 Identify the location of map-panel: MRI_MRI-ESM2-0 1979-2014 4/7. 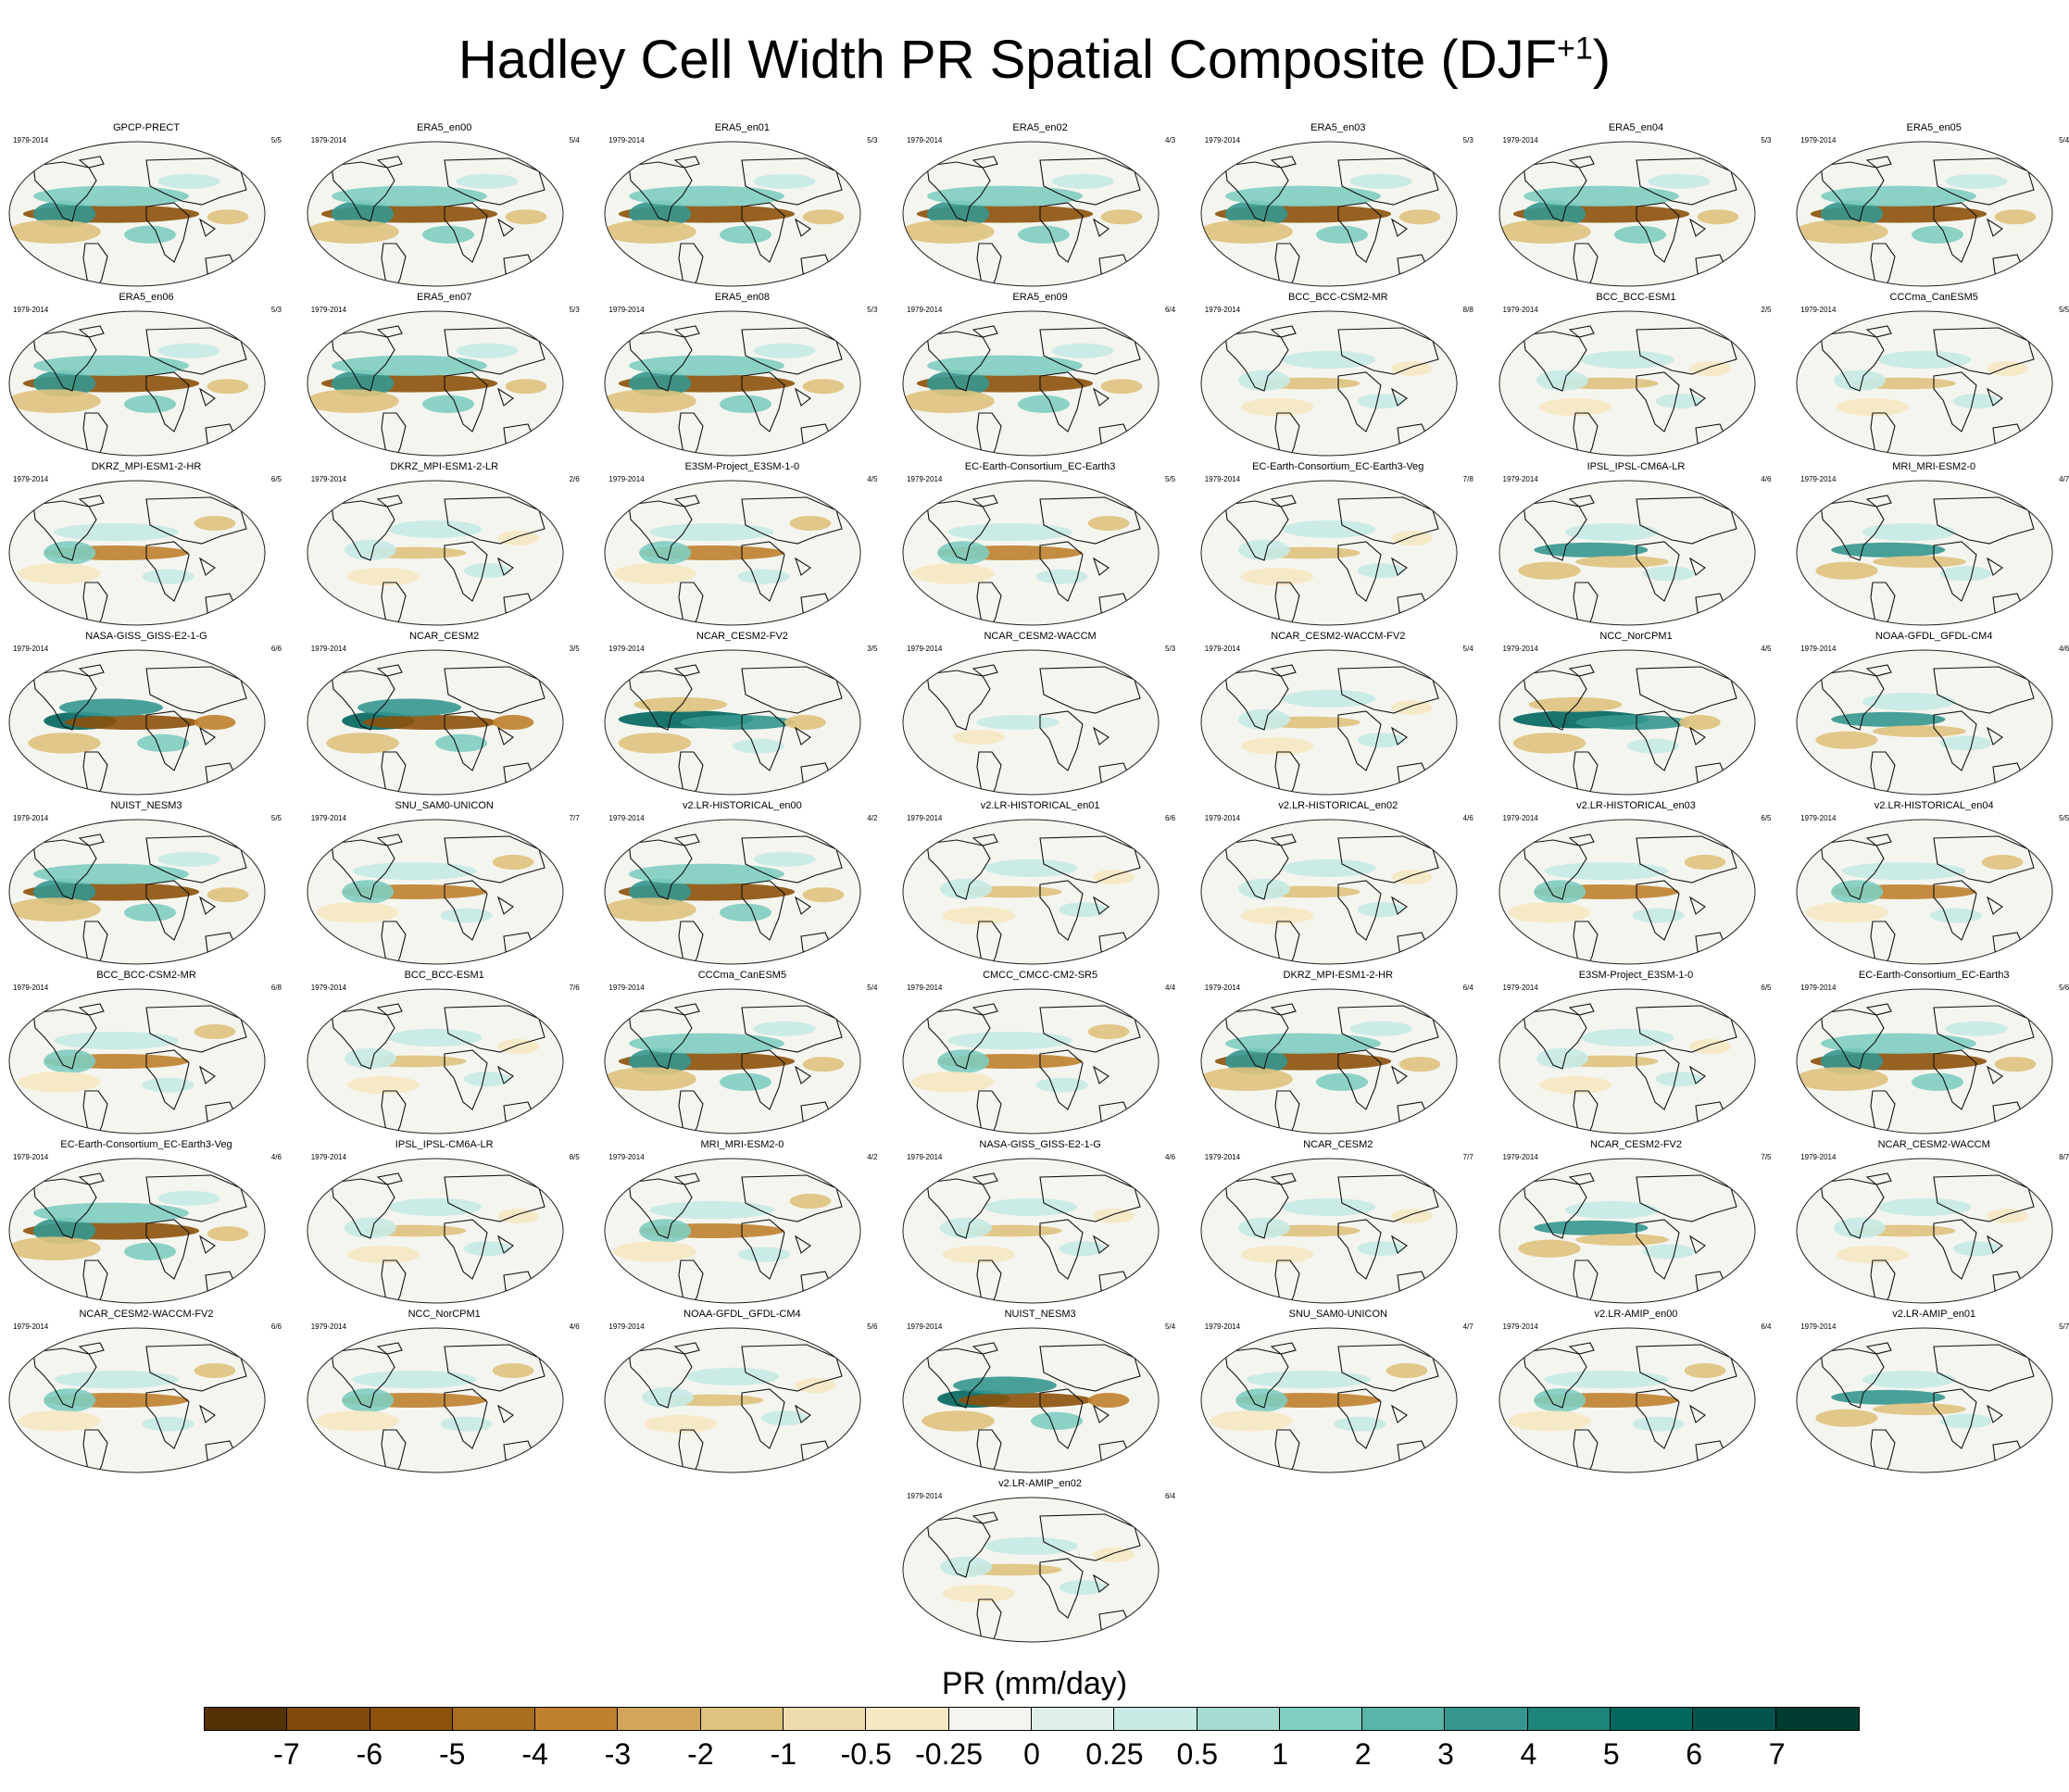
(1932, 542).